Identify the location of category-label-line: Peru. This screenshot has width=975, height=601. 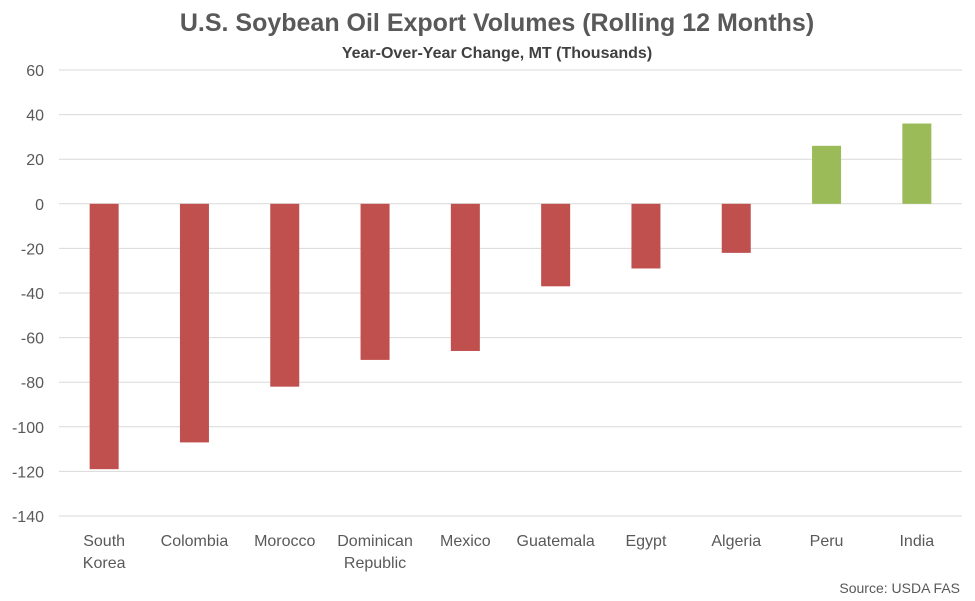
(827, 541).